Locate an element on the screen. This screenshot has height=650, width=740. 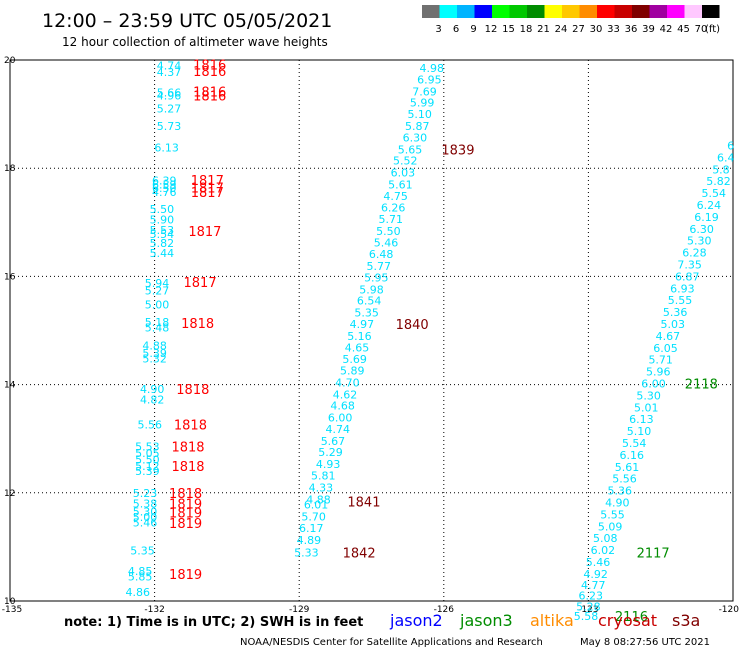
satellite-name: altika is located at coordinates (552, 620).